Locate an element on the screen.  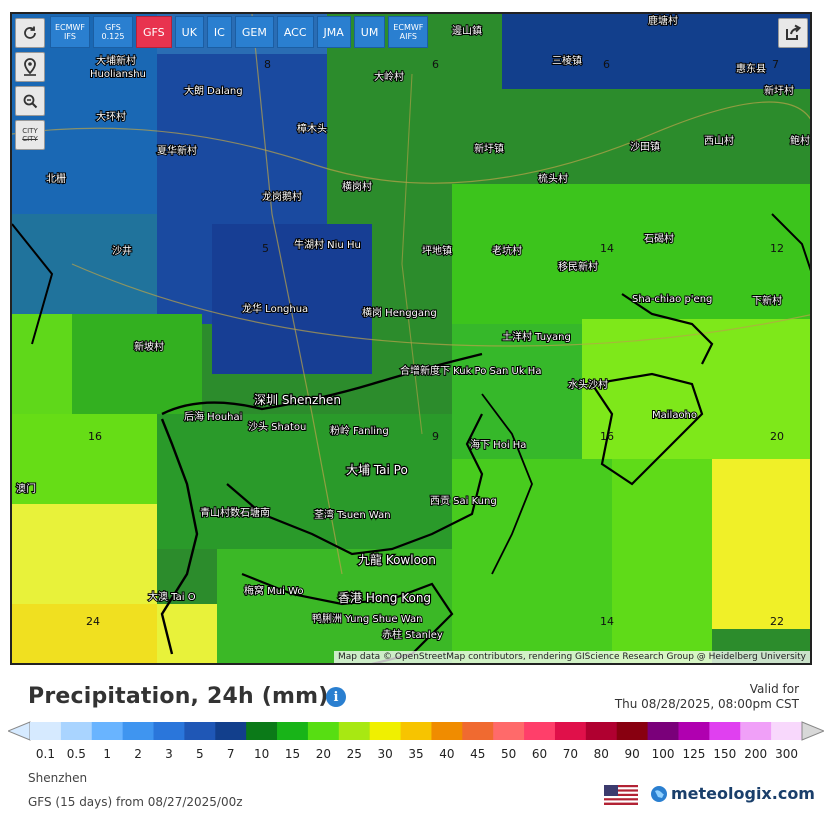
place-label: 澳门 is located at coordinates (26, 488).